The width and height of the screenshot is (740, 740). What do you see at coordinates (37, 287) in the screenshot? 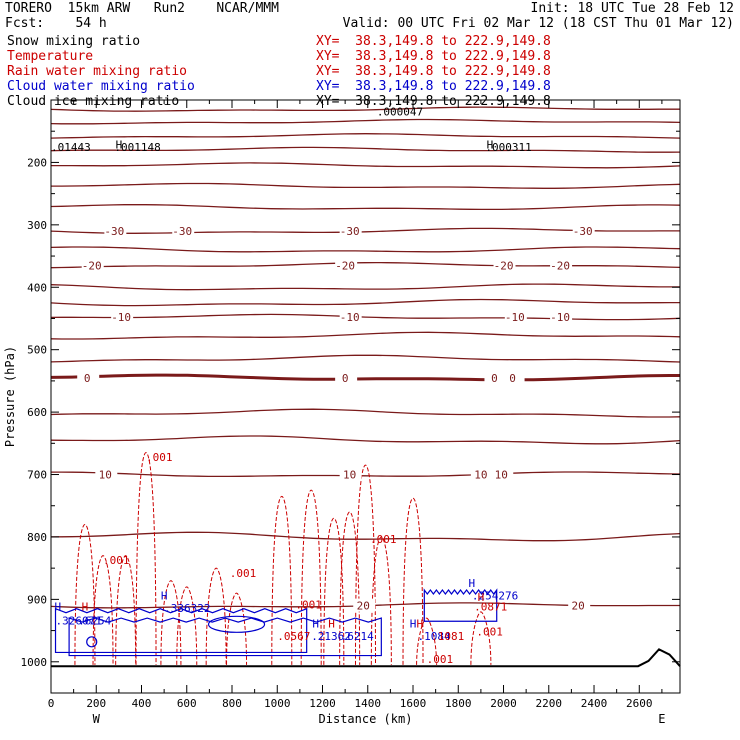
I see `y-tick-label: 400` at bounding box center [37, 287].